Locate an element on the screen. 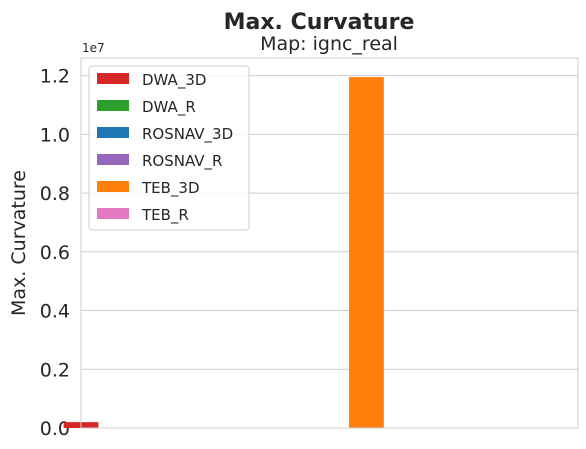 The height and width of the screenshot is (449, 586). legend: DWA_3D DWA_R ROSNAV_3D ROSNAV_R TEB_3D TEB_R is located at coordinates (169, 148).